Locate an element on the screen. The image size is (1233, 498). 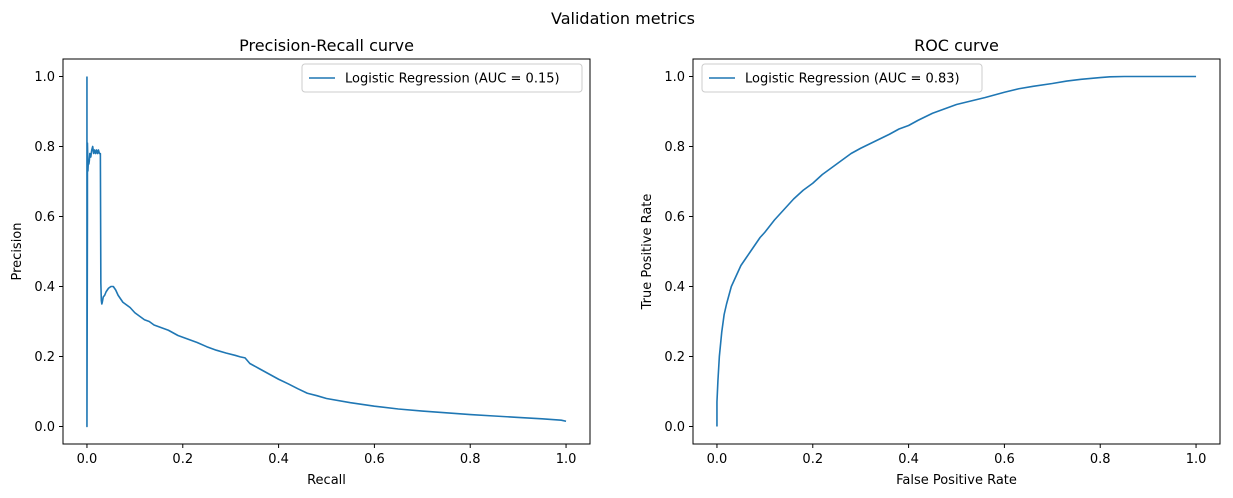
pr-ytick-label: 0.8 is located at coordinates (44, 147).